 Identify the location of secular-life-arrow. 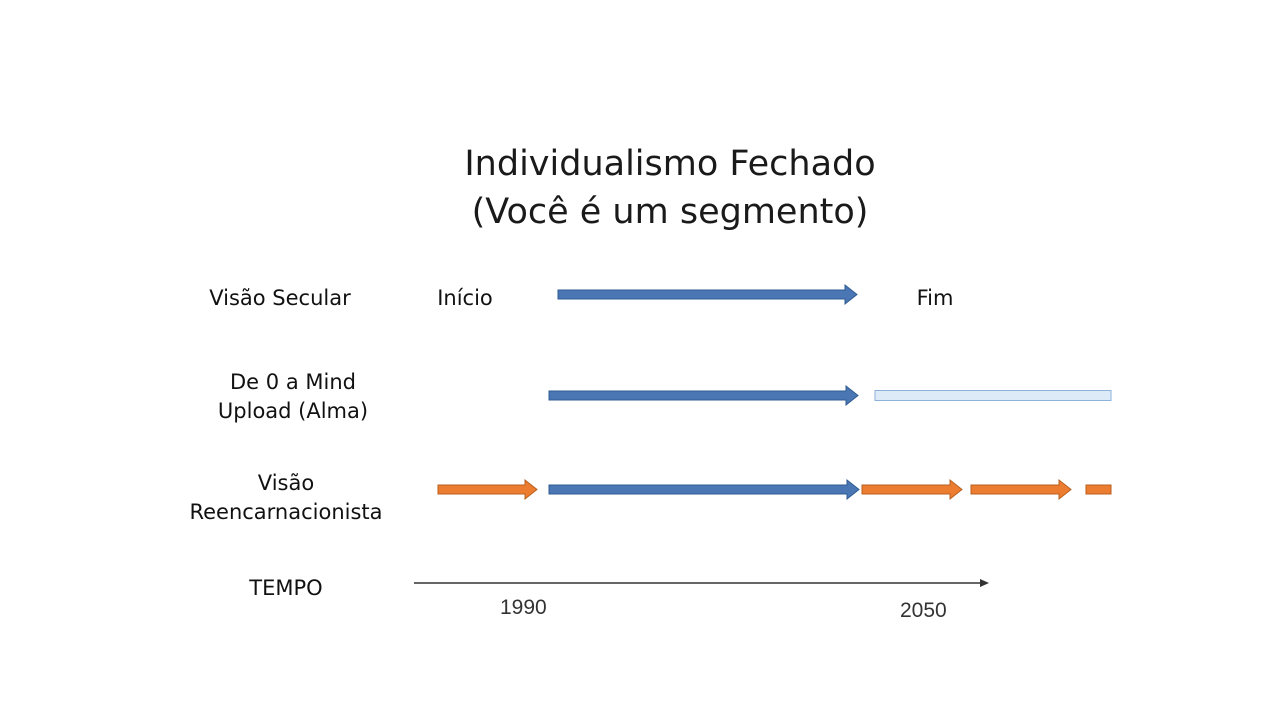
(707, 294).